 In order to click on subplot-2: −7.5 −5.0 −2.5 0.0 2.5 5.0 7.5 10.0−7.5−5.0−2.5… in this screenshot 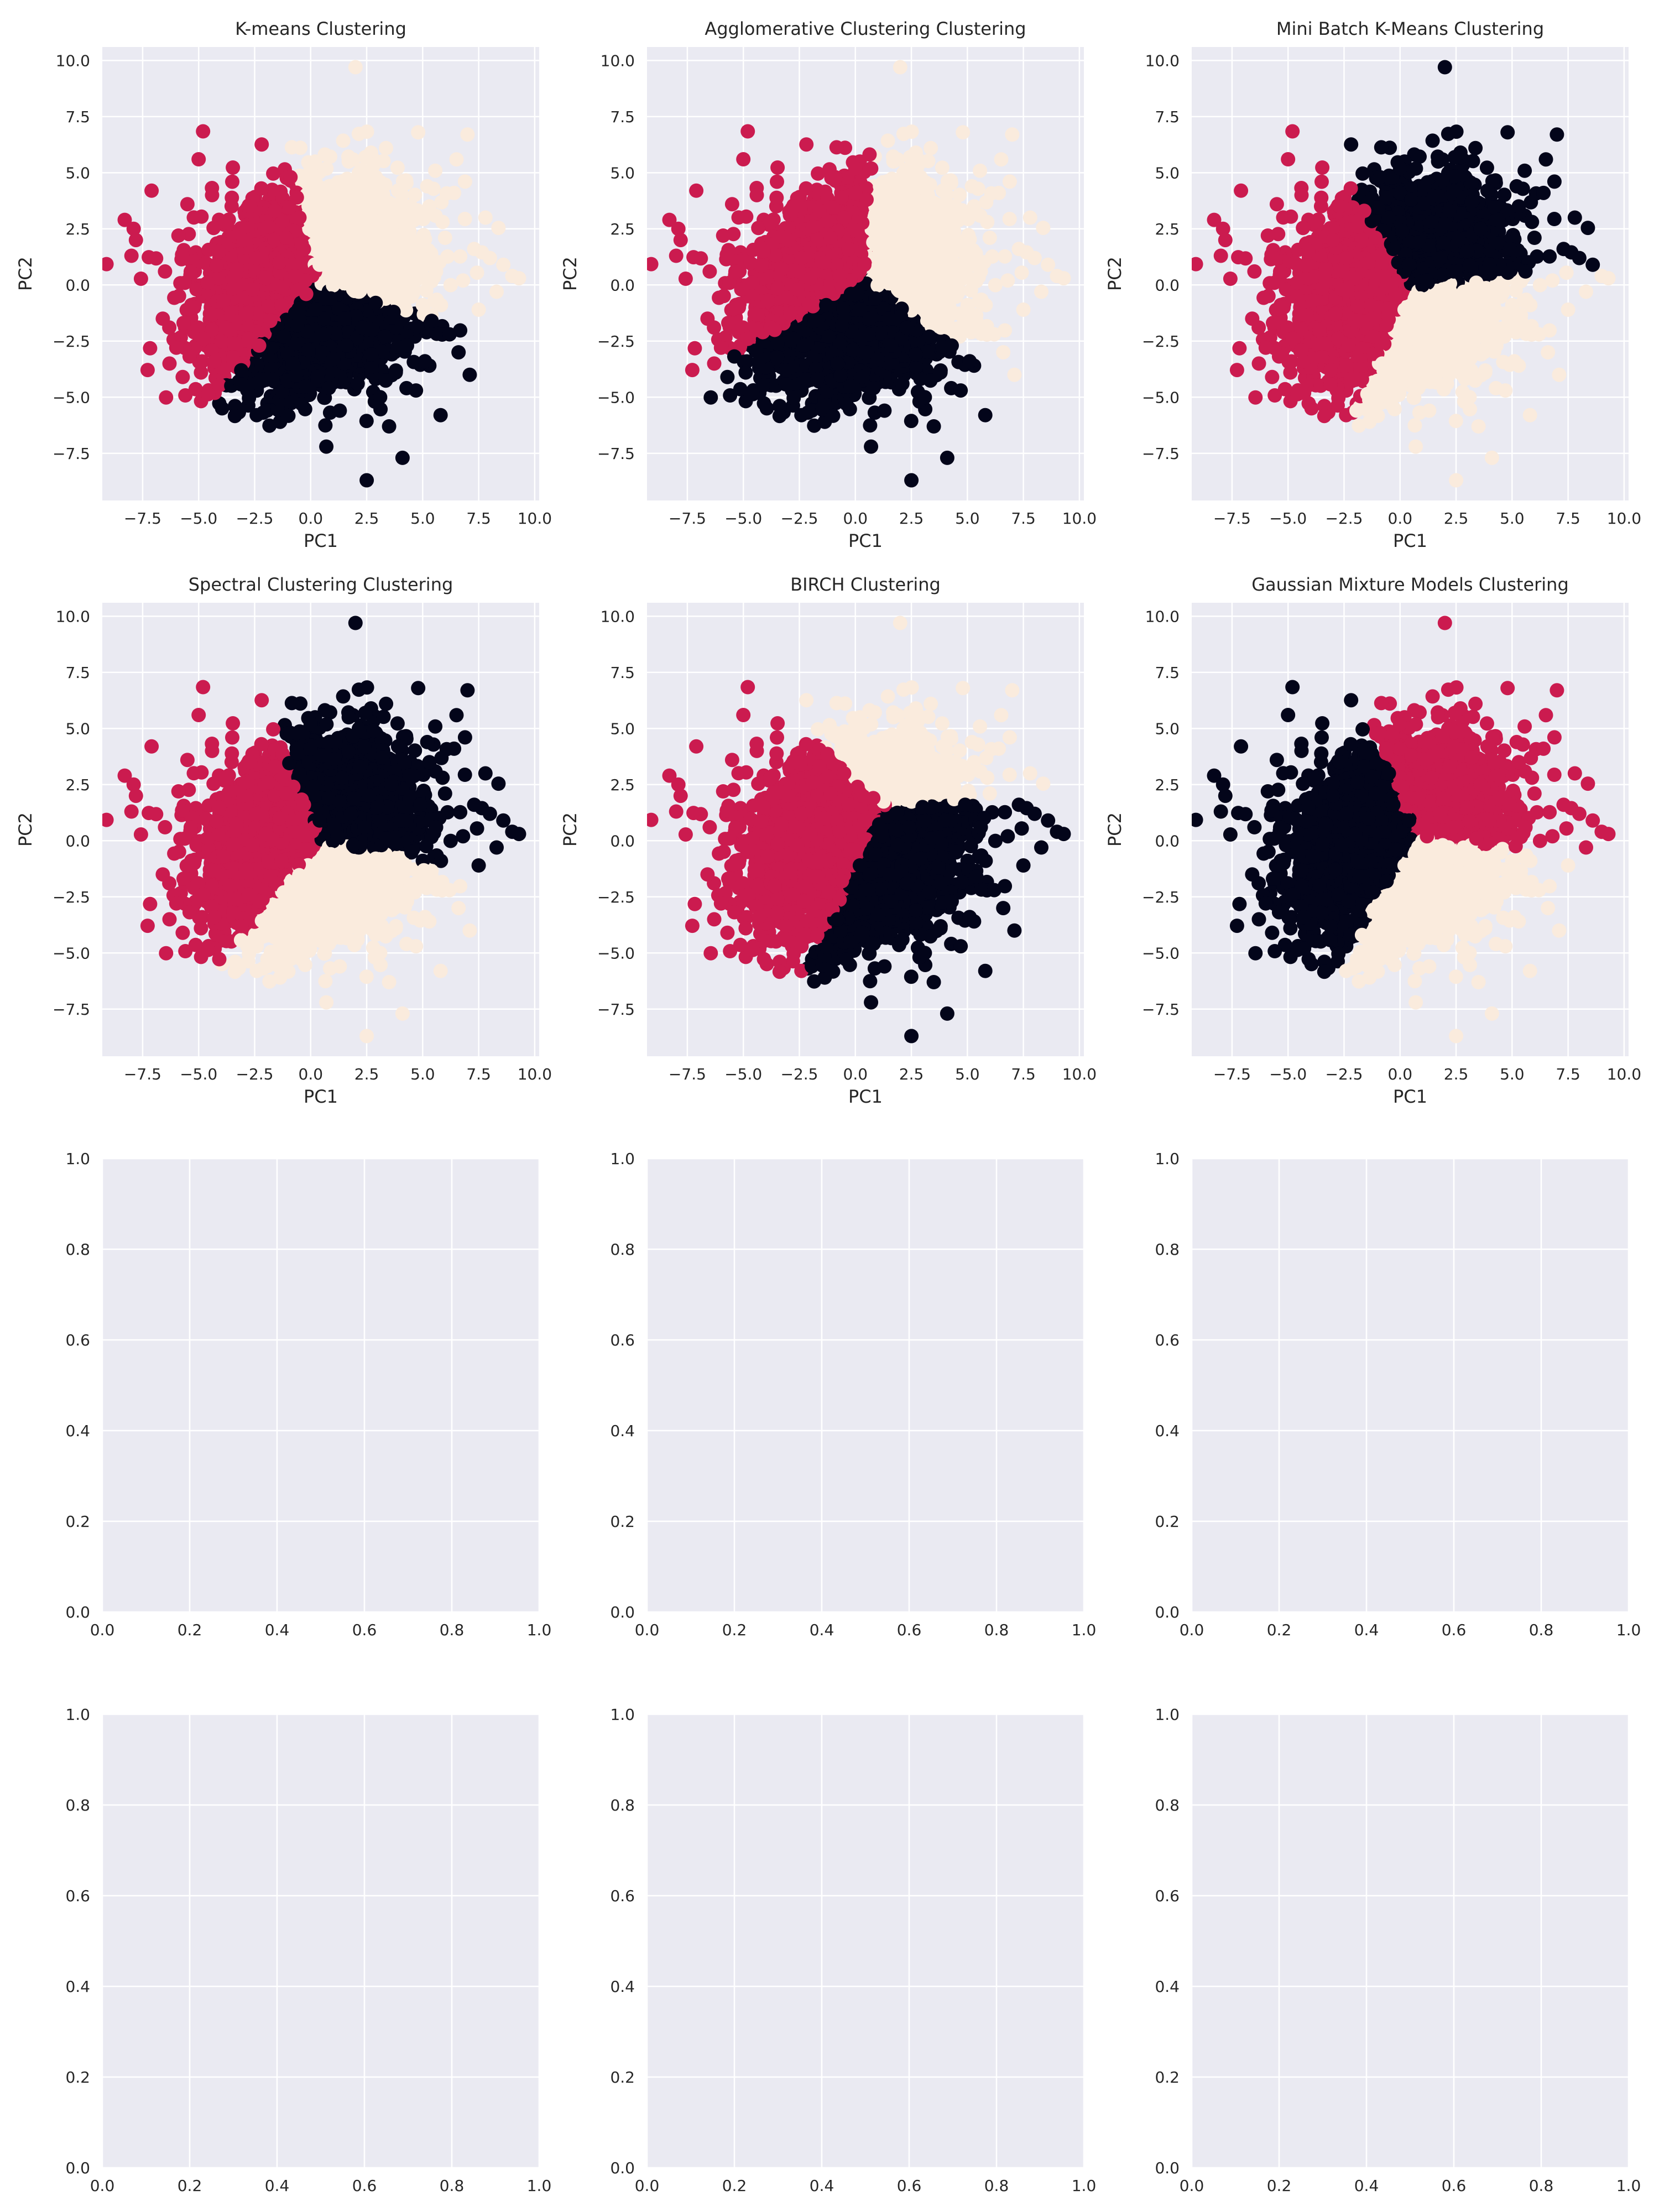, I will do `click(829, 285)`.